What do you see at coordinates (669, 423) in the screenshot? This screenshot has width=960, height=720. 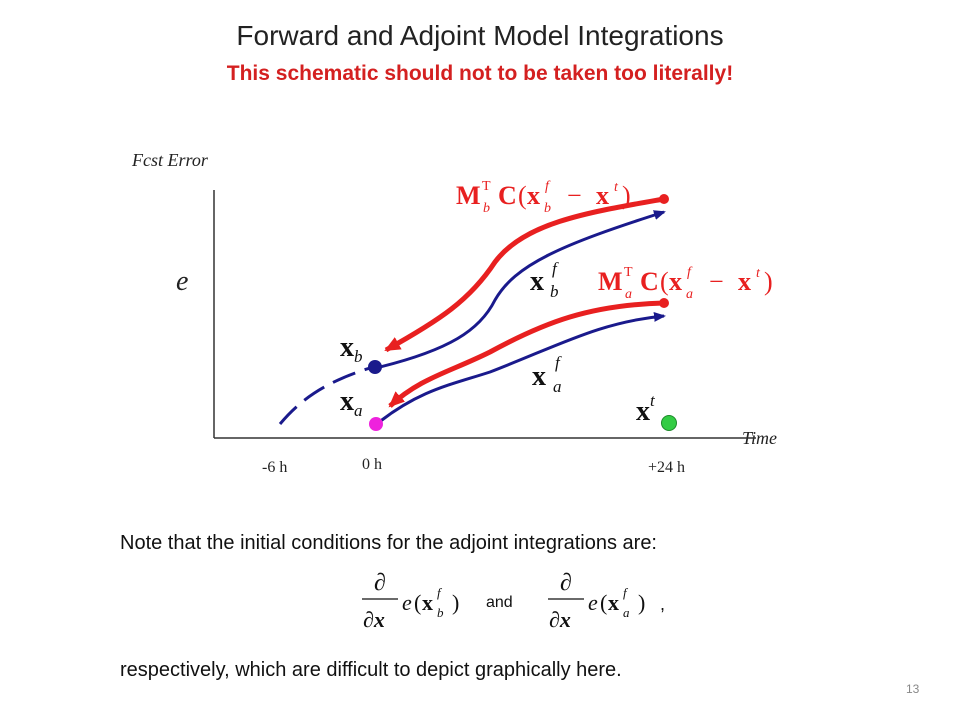 I see `xt-point` at bounding box center [669, 423].